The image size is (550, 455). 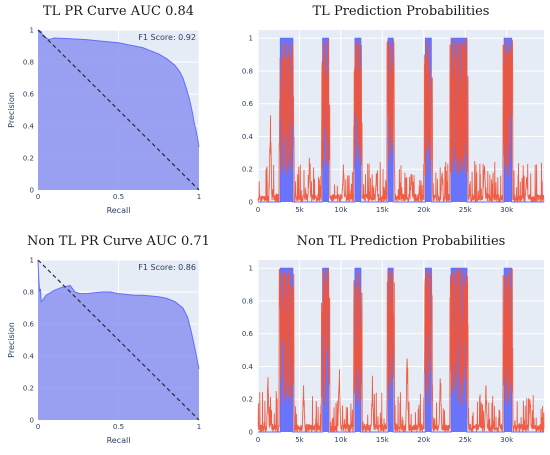 I want to click on chart-title: Non TL PR Curve AUC 0.71, so click(x=118, y=241).